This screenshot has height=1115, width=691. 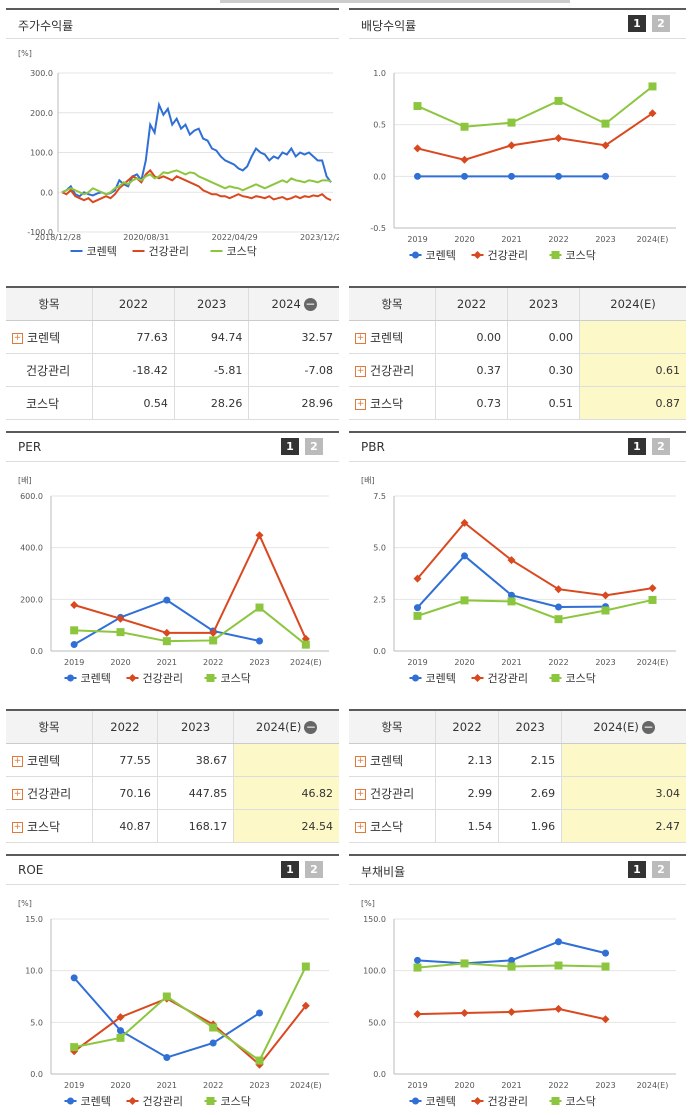 What do you see at coordinates (40, 232) in the screenshot?
I see `y-tick-label: -100.0` at bounding box center [40, 232].